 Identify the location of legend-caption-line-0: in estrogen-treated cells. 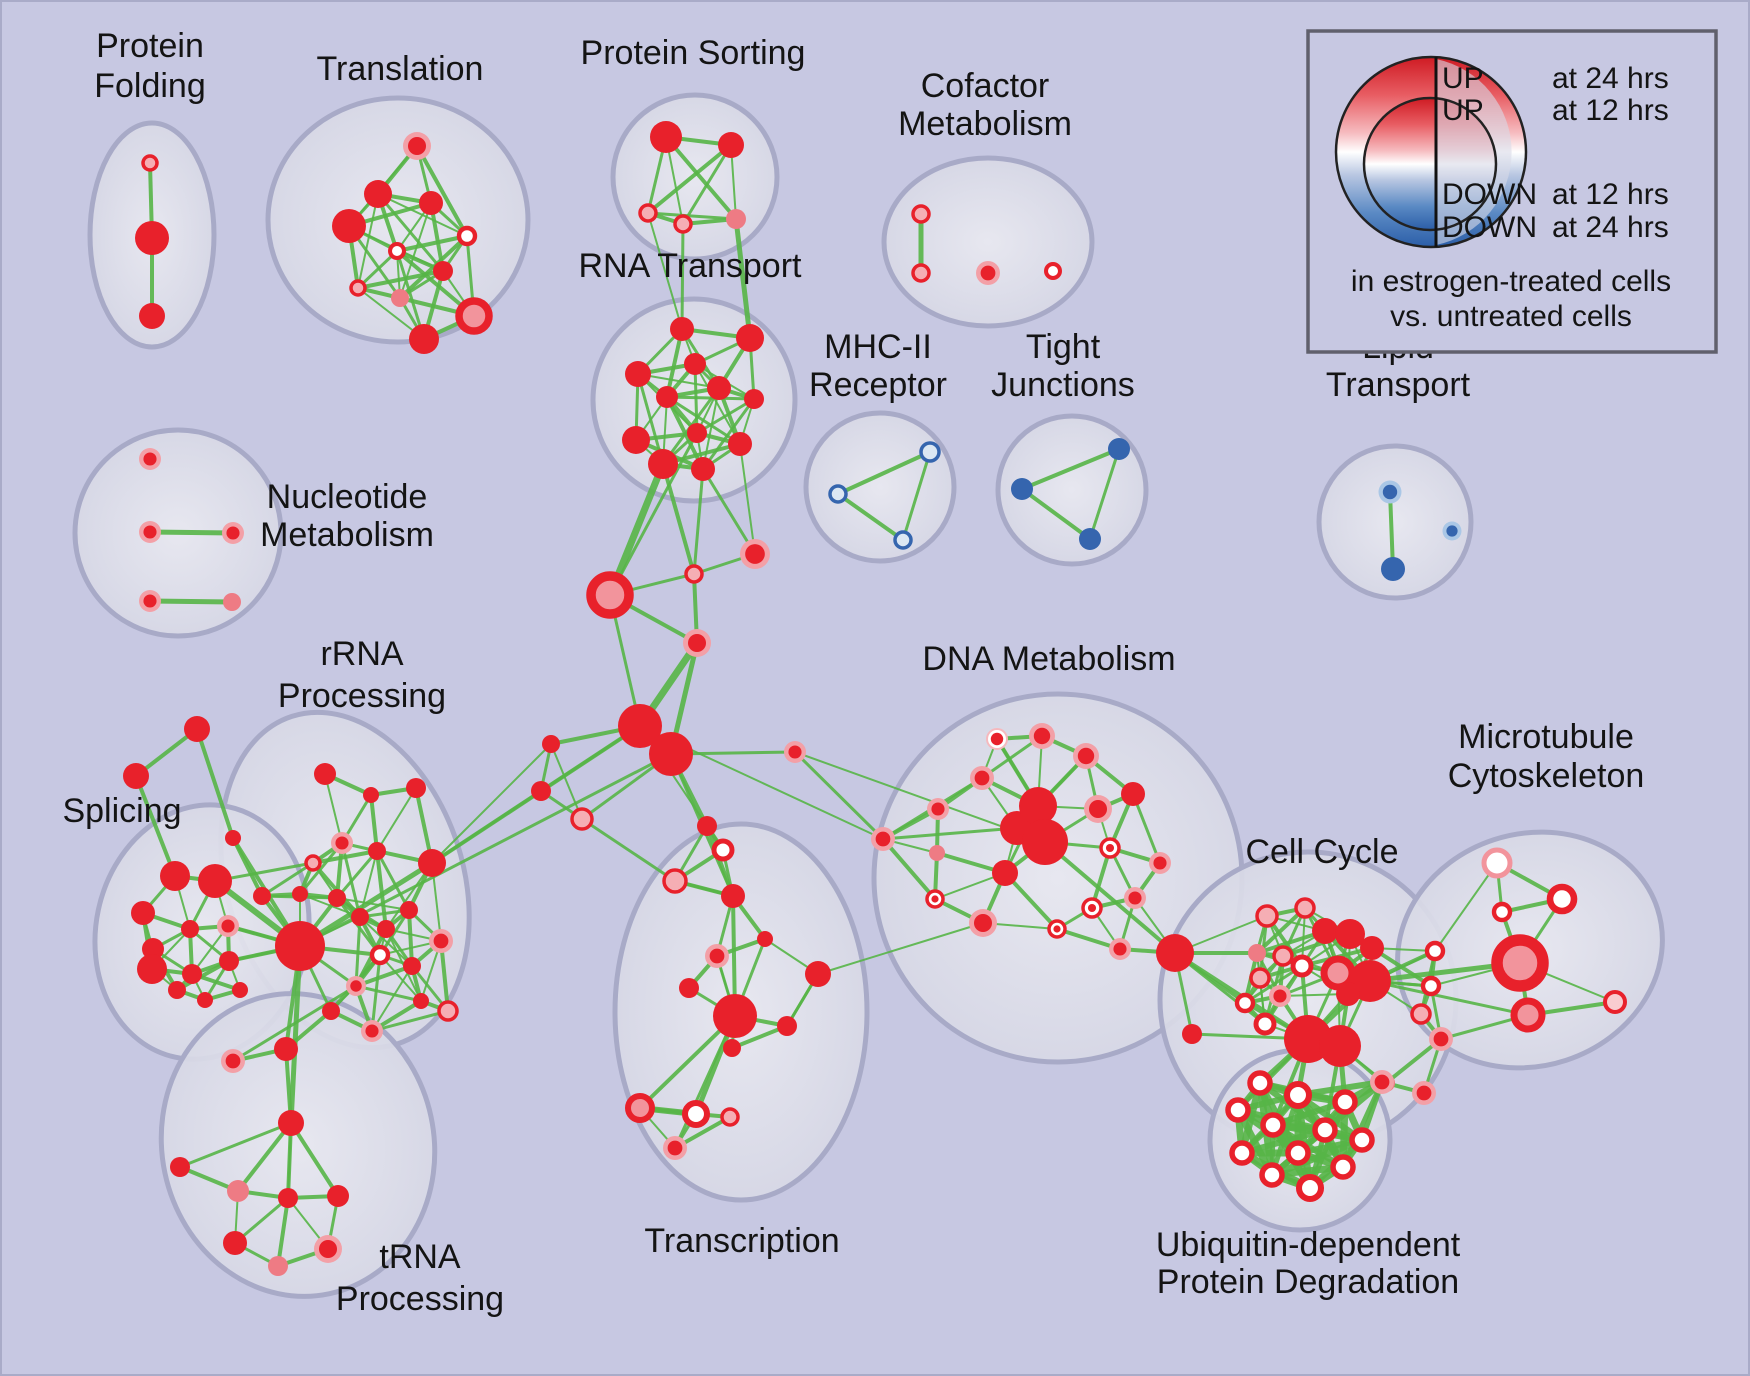
(1511, 281).